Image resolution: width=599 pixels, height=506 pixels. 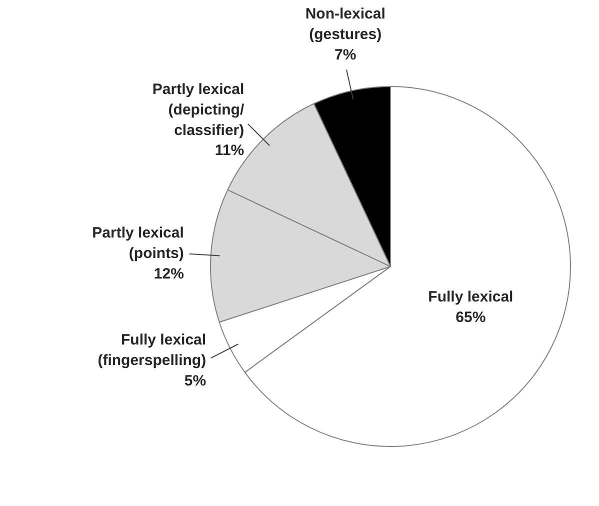 What do you see at coordinates (229, 151) in the screenshot?
I see `data-label: 11%` at bounding box center [229, 151].